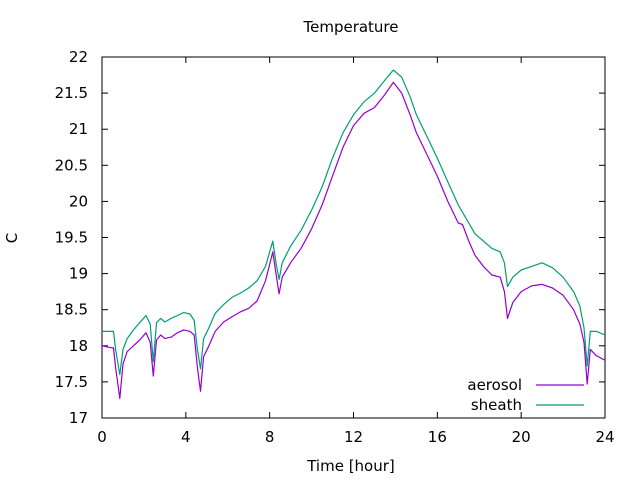  I want to click on y-tick-label: 18, so click(78, 346).